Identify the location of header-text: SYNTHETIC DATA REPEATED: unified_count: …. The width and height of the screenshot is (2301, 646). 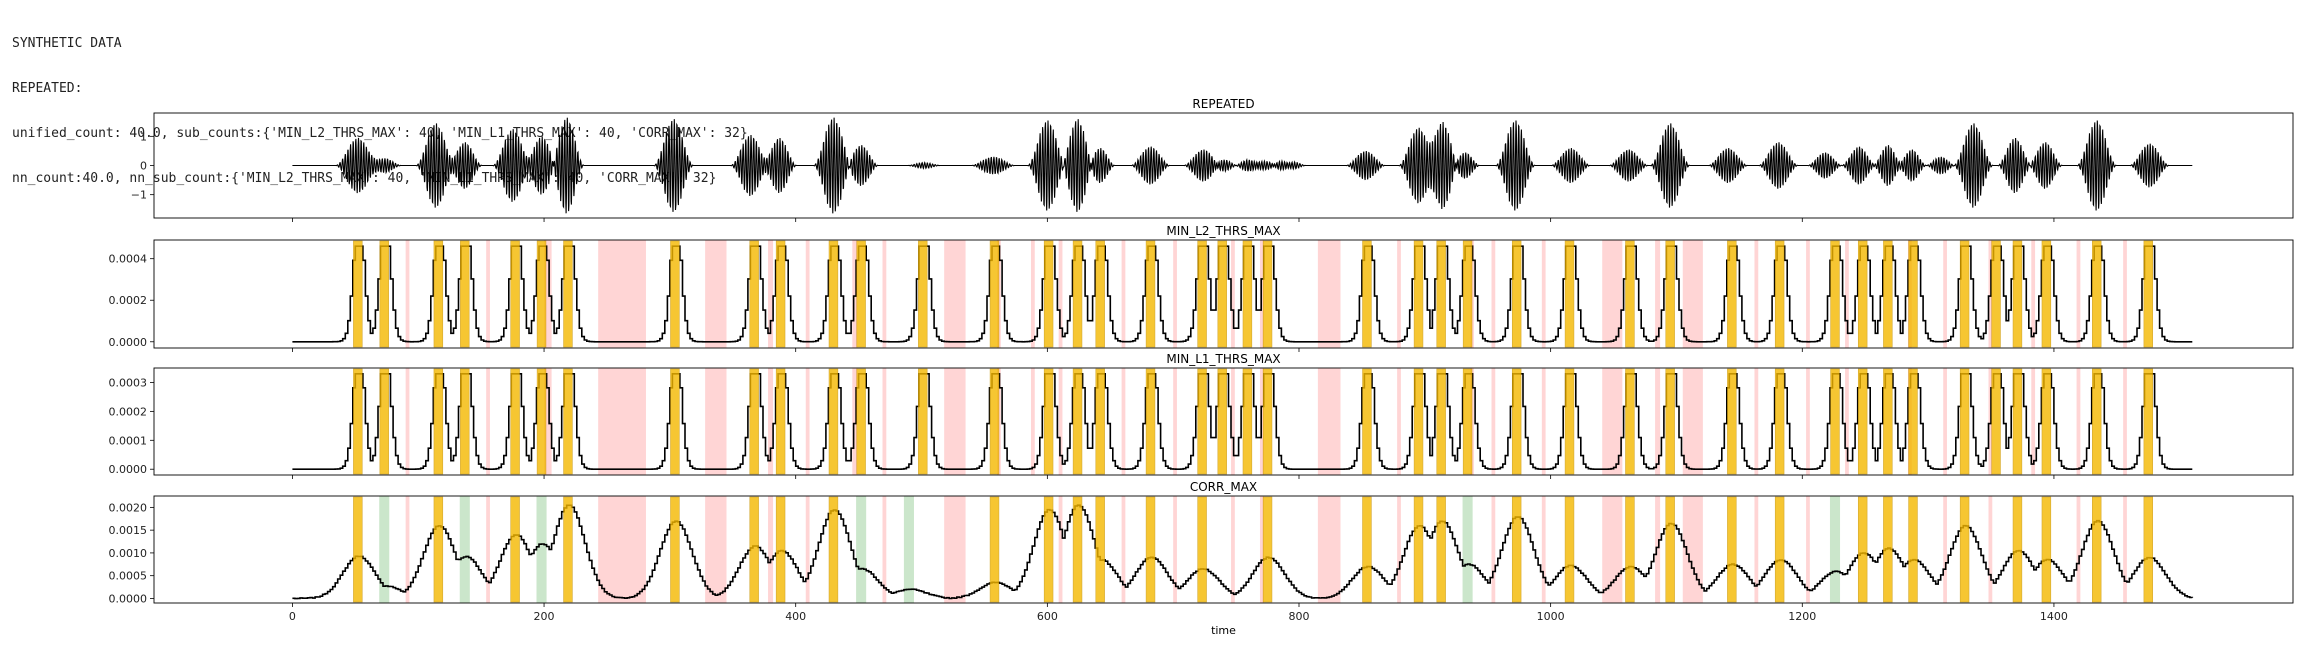
(380, 103).